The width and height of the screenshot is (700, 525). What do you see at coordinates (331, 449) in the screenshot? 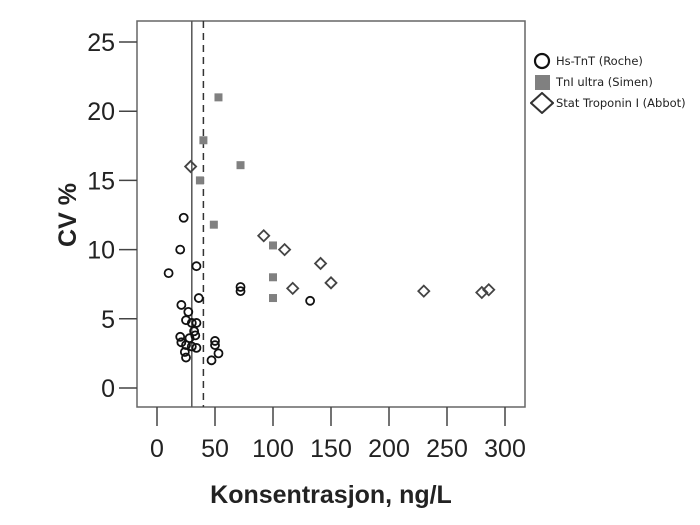
I see `x-tick-label: 150` at bounding box center [331, 449].